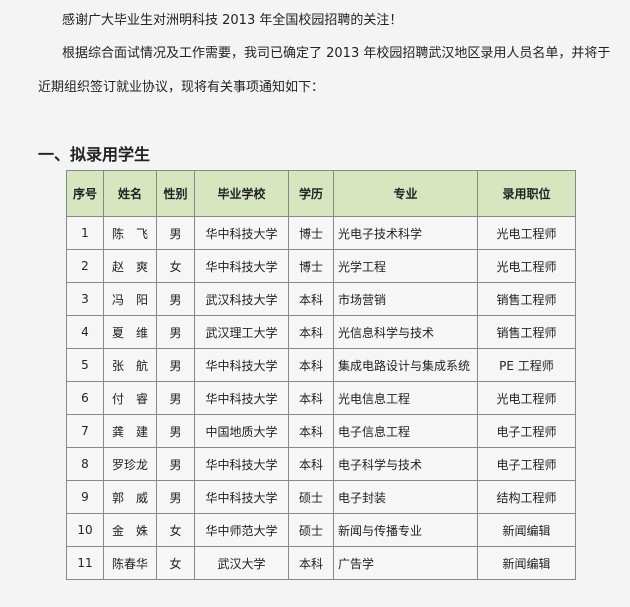  I want to click on table-cell: 市场营销, so click(405, 299).